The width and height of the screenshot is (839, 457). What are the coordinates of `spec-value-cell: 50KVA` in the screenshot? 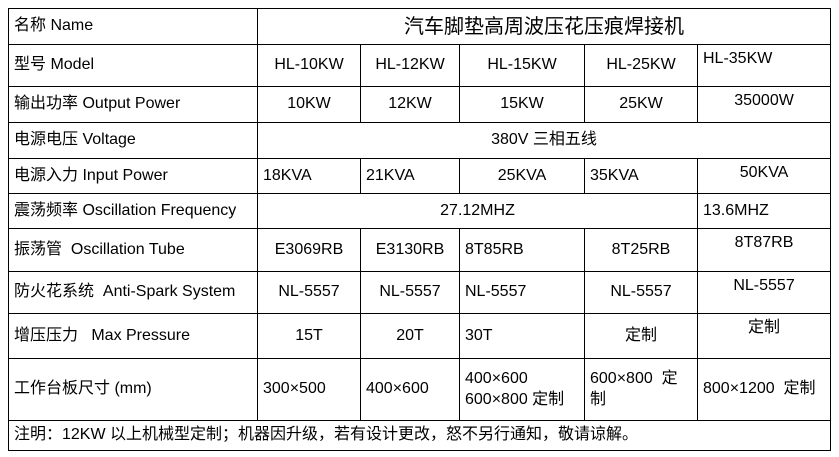 It's located at (764, 176).